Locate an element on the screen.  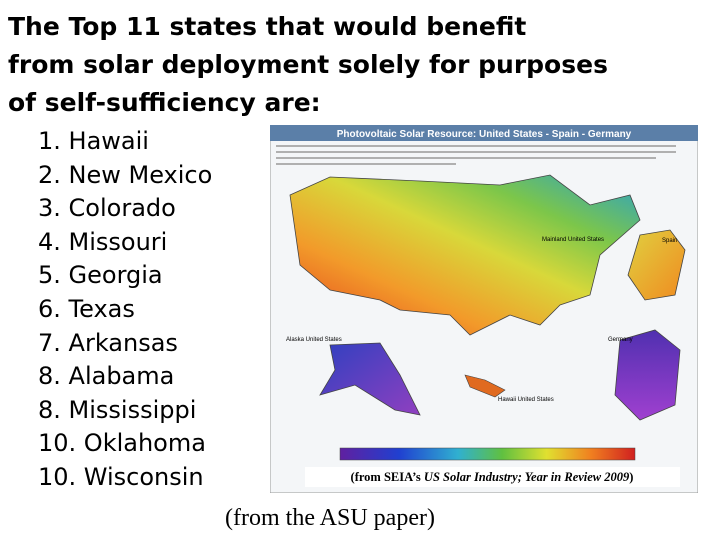
spain-map is located at coordinates (656, 265).